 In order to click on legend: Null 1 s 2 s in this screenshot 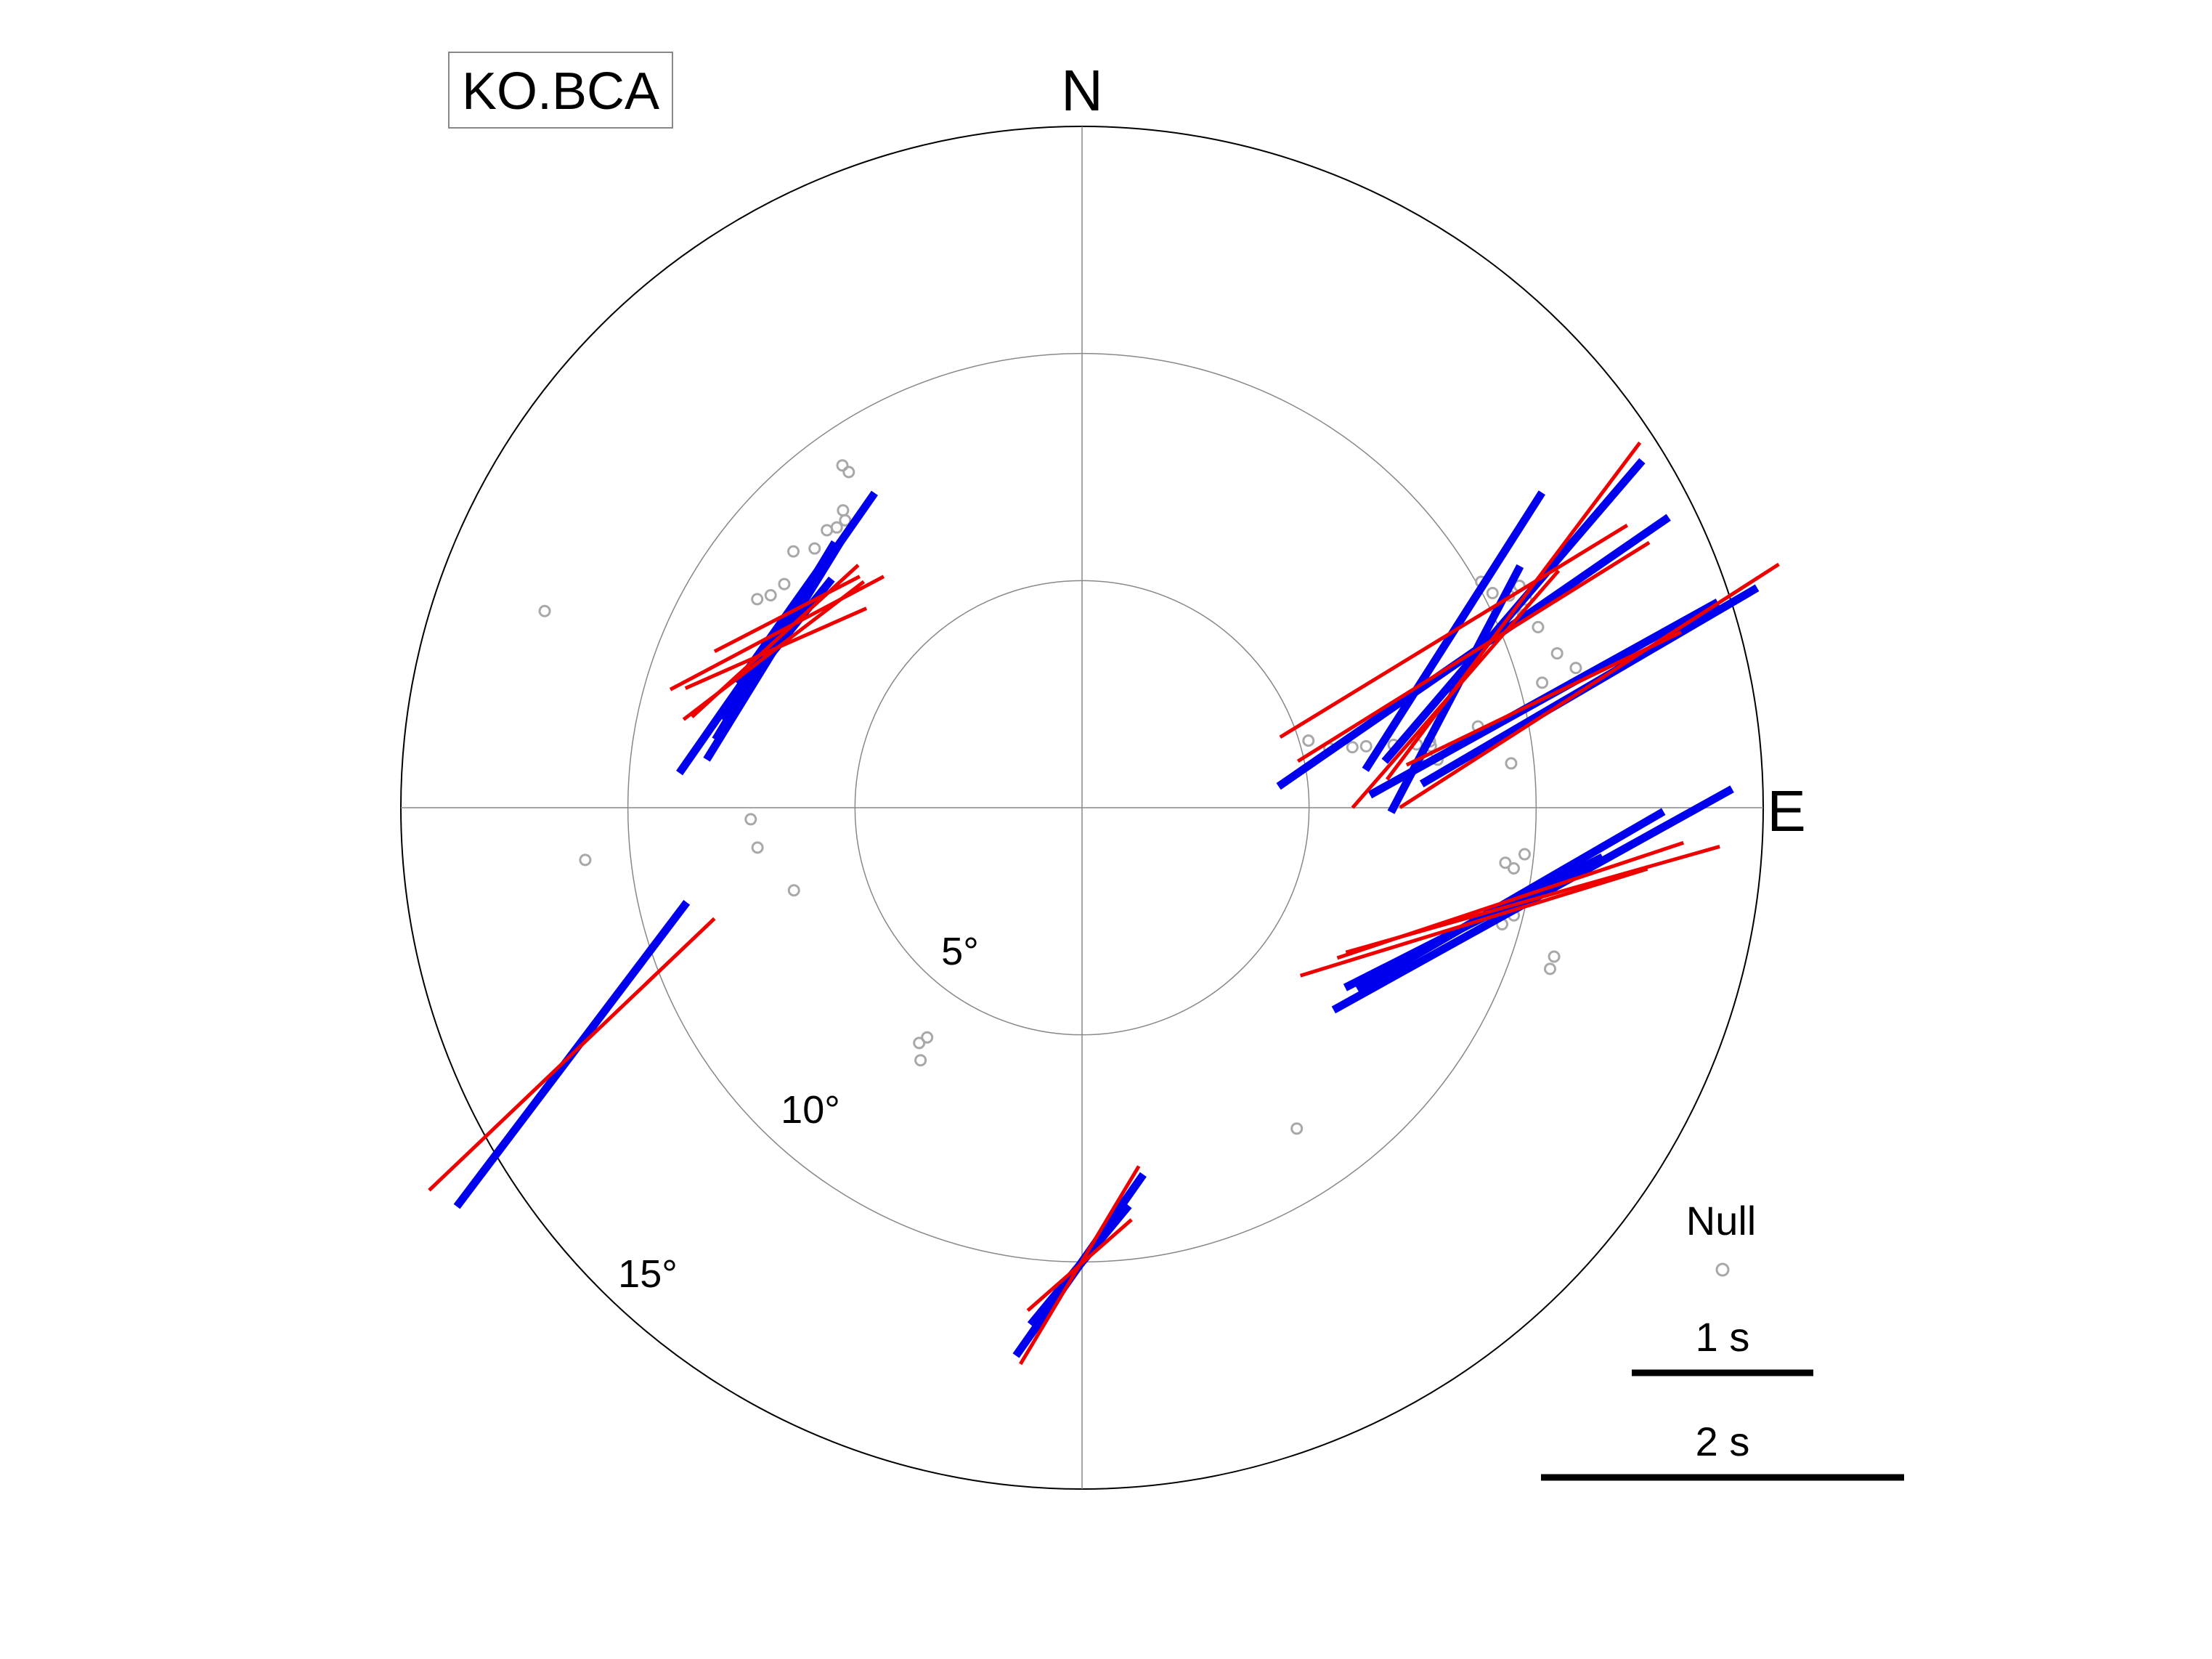, I will do `click(1723, 1339)`.